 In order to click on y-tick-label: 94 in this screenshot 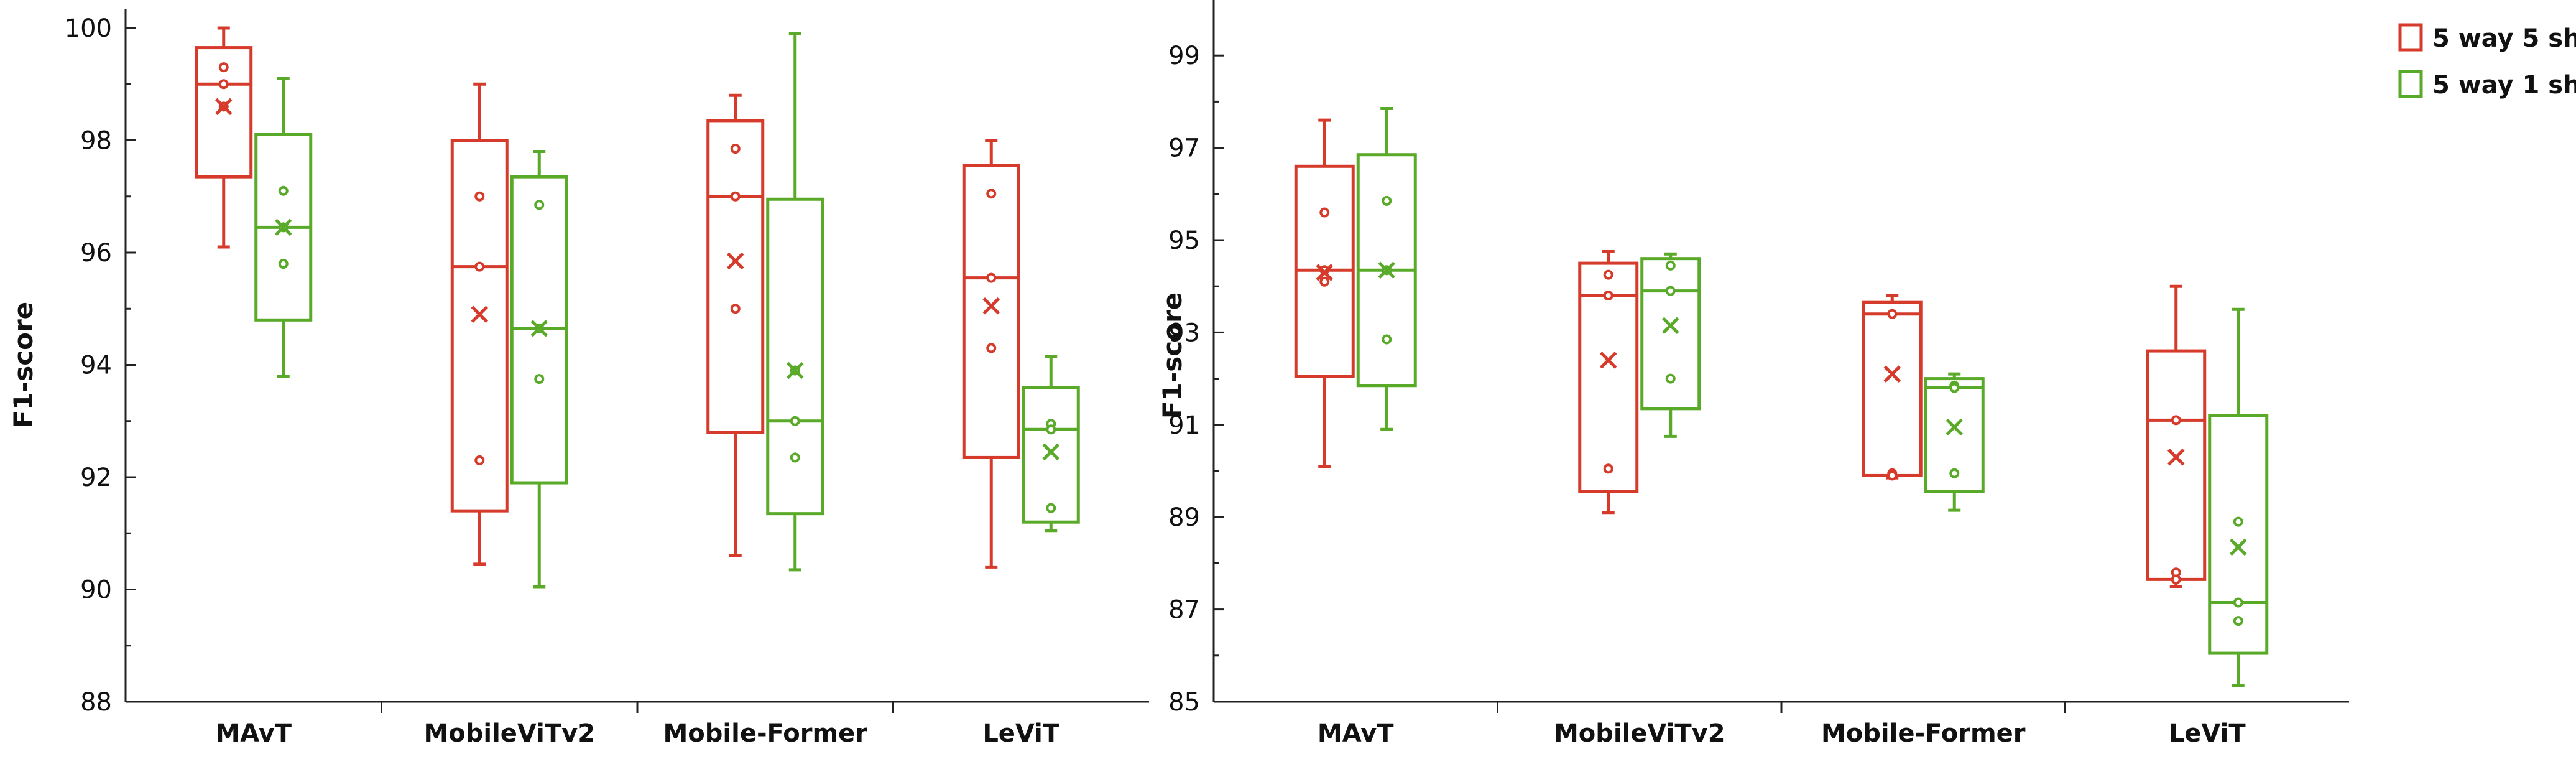, I will do `click(96, 366)`.